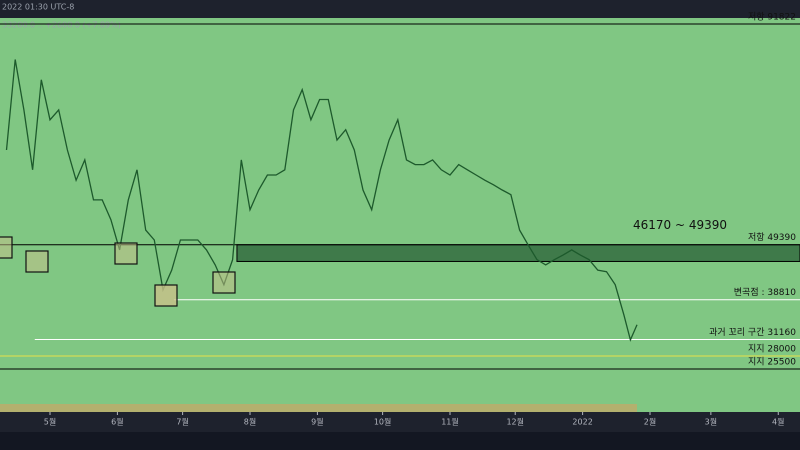  I want to click on x-axis-bar, so click(400, 422).